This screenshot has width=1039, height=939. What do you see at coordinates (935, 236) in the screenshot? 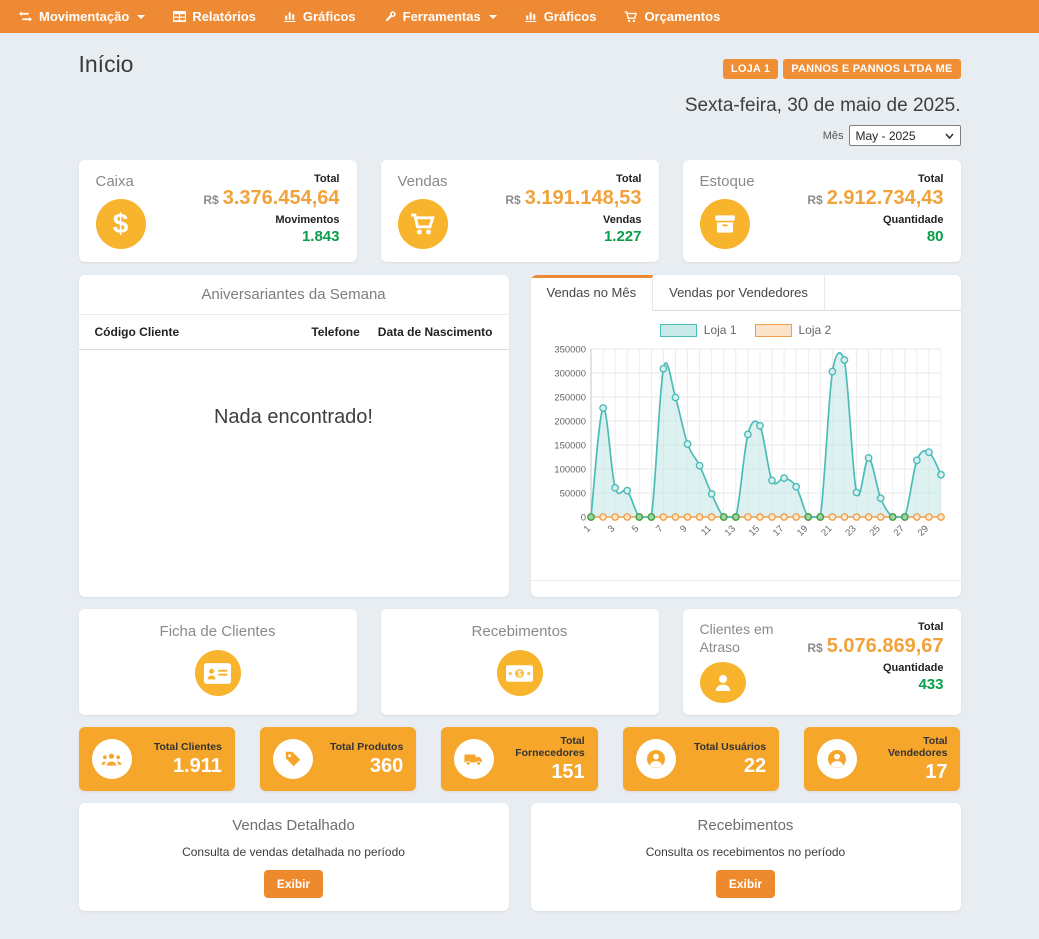
I see `count-value: 80` at bounding box center [935, 236].